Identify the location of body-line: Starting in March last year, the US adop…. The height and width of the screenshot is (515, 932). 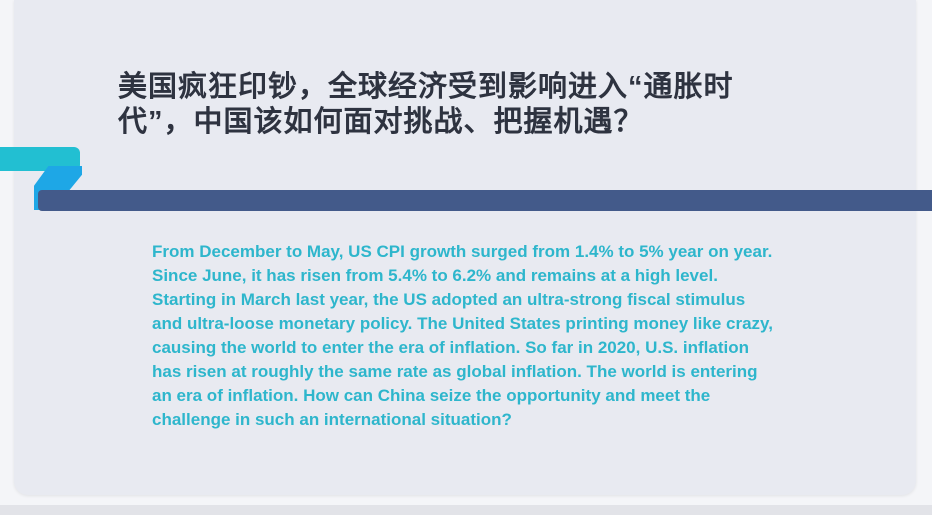
(449, 299).